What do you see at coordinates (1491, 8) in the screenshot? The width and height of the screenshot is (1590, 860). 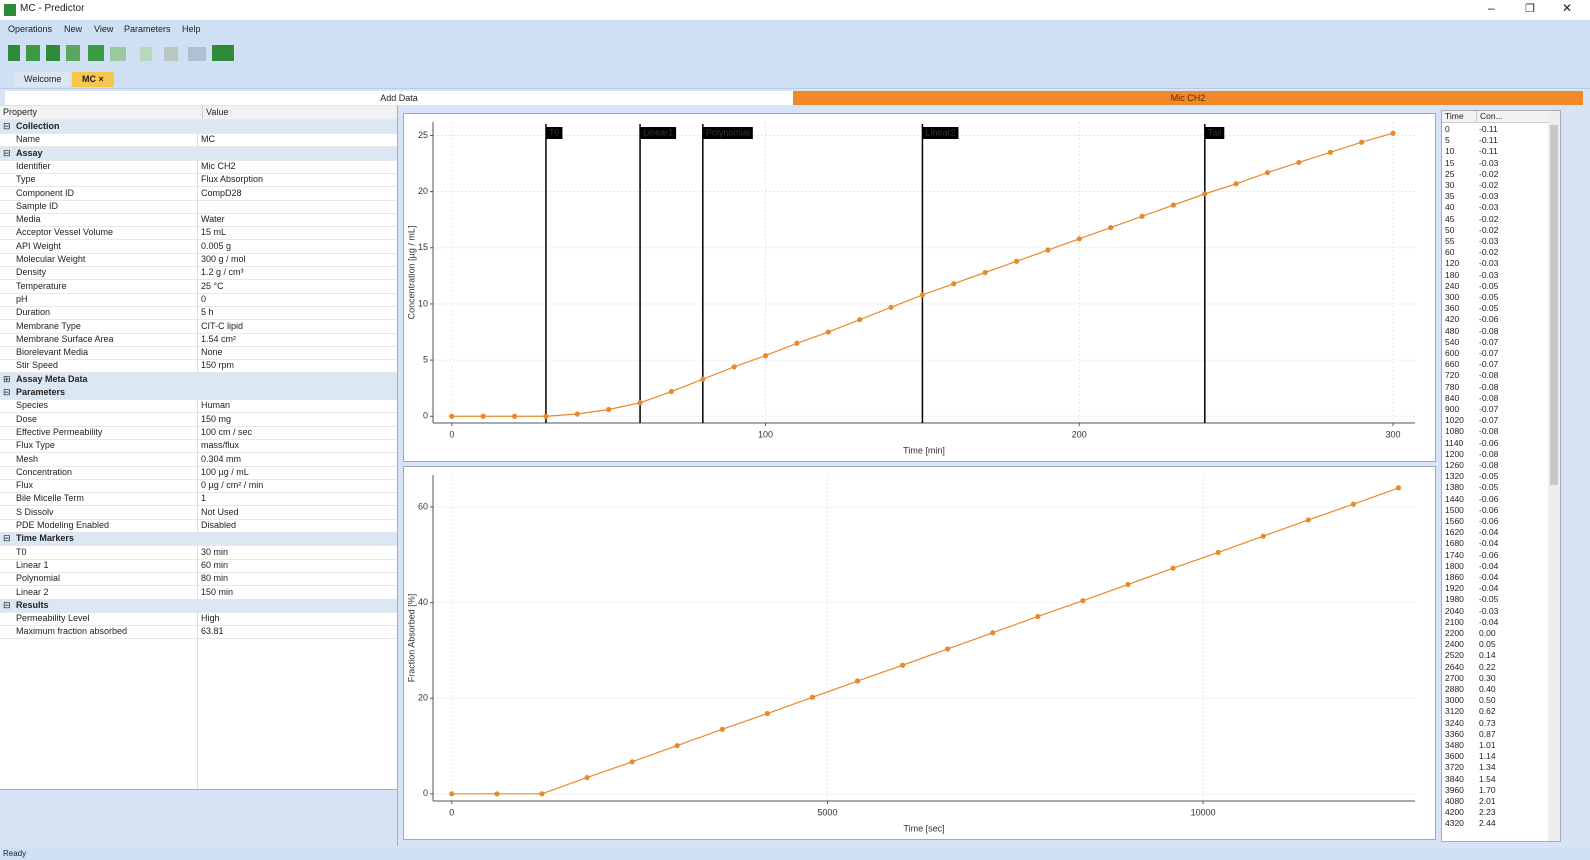 I see `minimize-button: –` at bounding box center [1491, 8].